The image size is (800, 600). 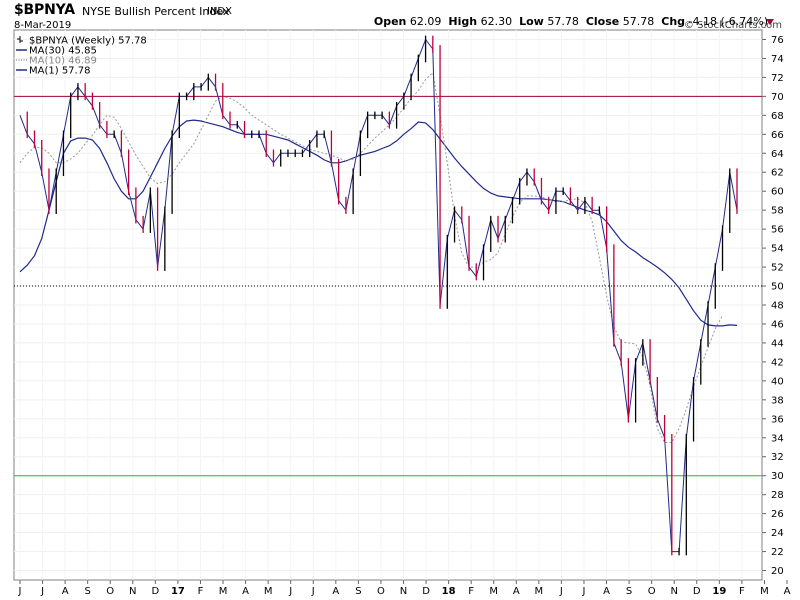 I want to click on copyright-notice: © StockCharts.com, so click(x=732, y=25).